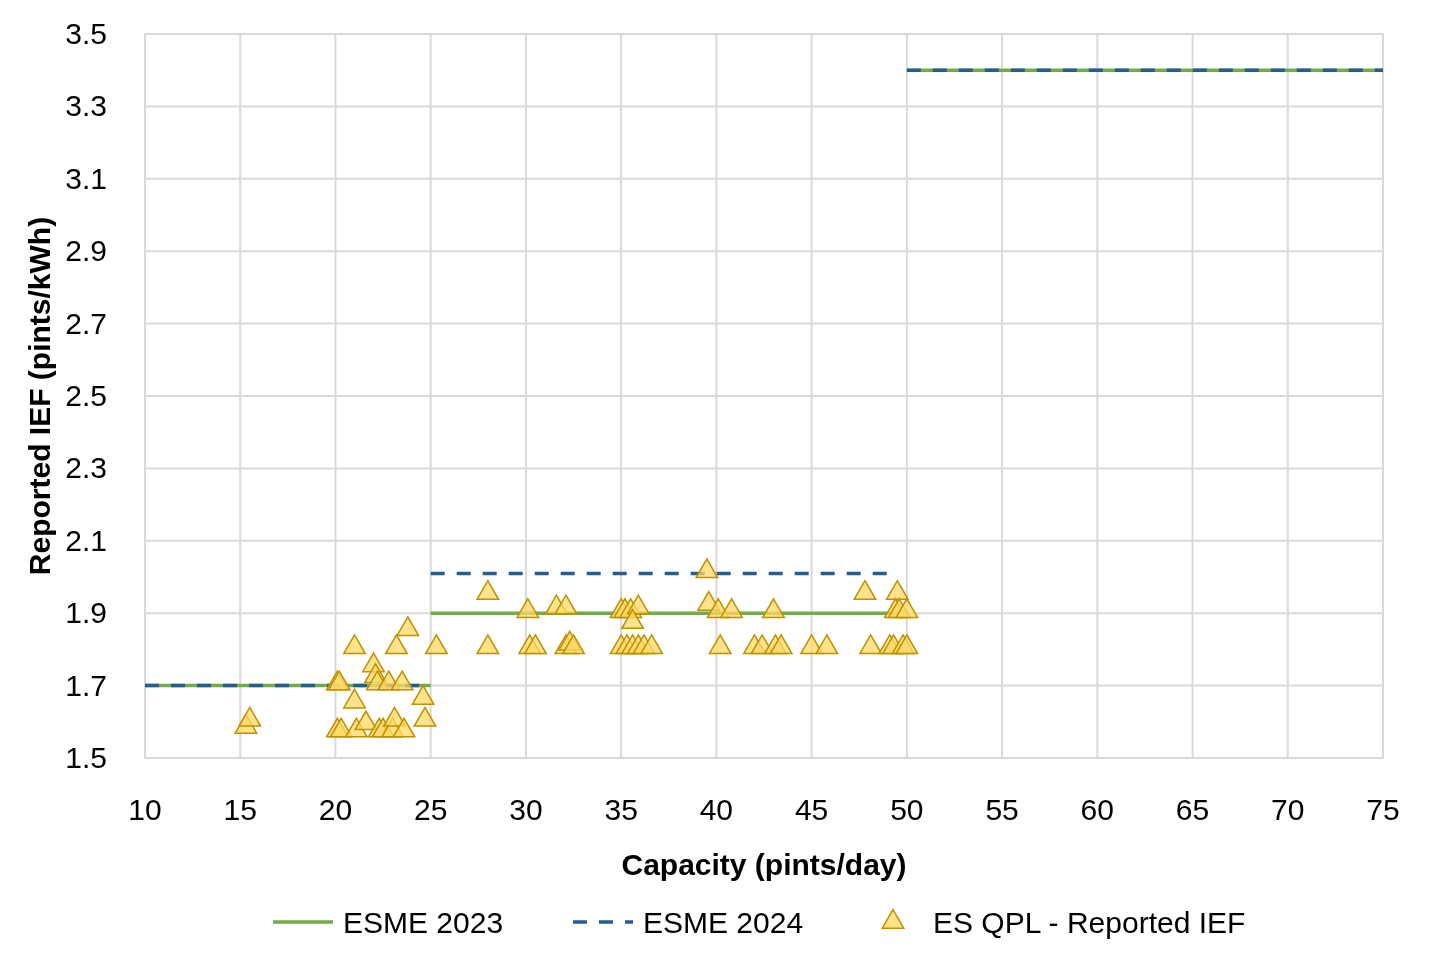 The height and width of the screenshot is (968, 1430). Describe the element at coordinates (1089, 922) in the screenshot. I see `legend-label: ES QPL - Reported IEF` at that location.